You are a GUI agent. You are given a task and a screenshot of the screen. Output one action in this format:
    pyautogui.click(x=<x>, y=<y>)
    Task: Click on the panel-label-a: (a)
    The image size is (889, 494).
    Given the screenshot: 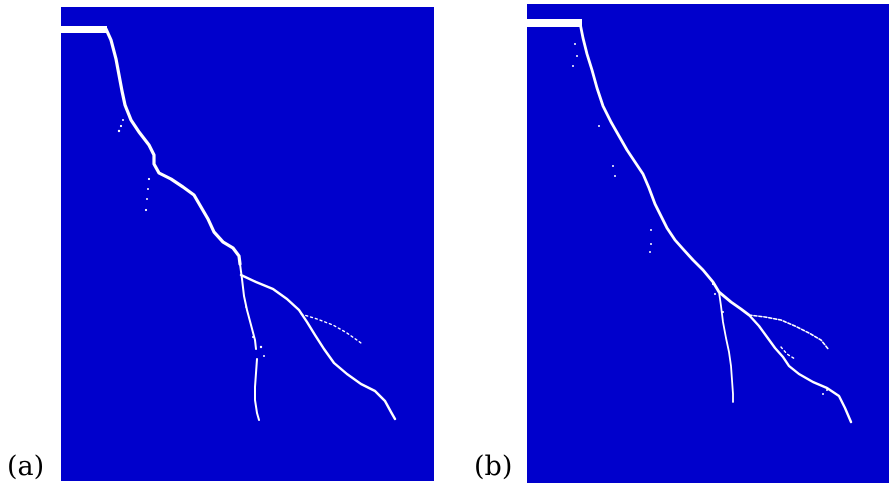 What is the action you would take?
    pyautogui.click(x=26, y=466)
    